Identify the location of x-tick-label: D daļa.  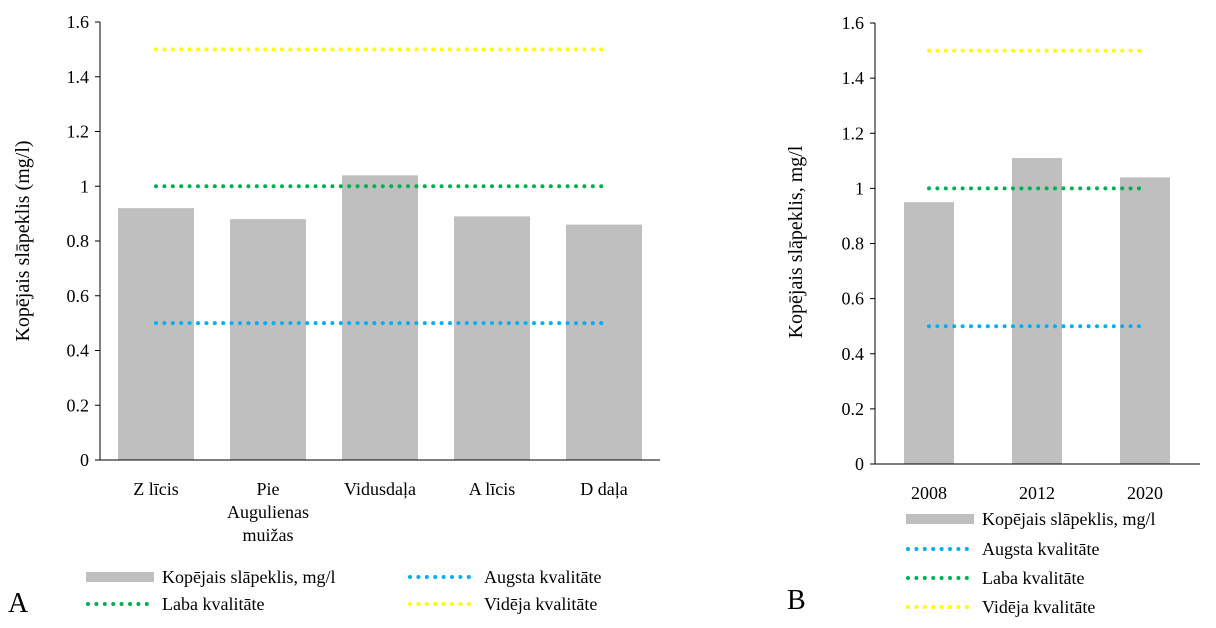
(603, 489).